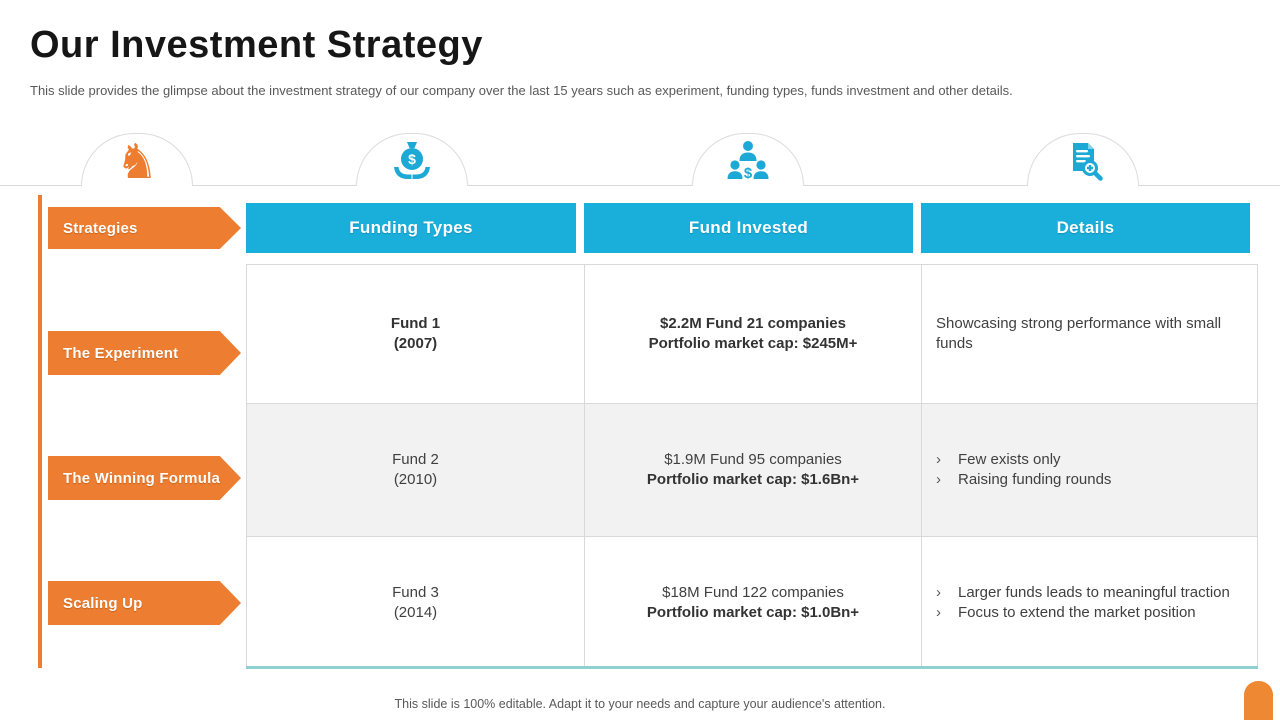 This screenshot has width=1280, height=720. I want to click on column-header-funding-types: Funding Types, so click(411, 228).